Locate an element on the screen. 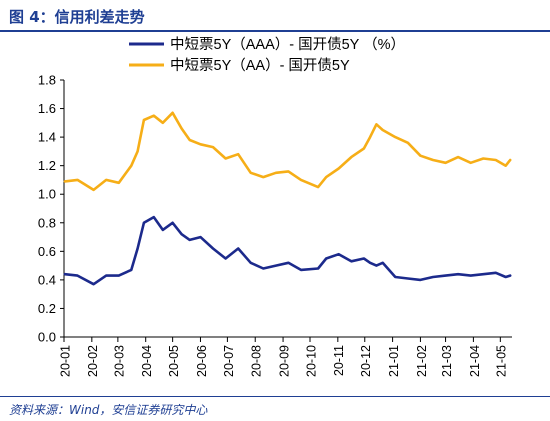  legend: 中短票5Y（AAA）- 国开债5Y （%） 中短票5Y（AA）- 国开债5Y is located at coordinates (267, 55).